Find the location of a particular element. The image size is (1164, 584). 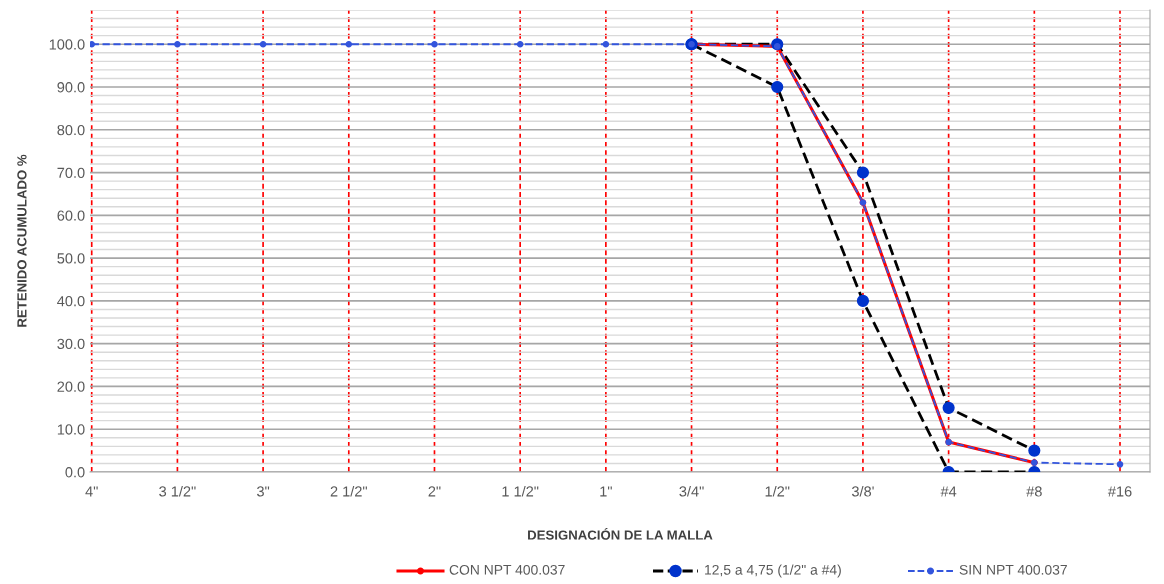

x-tick-label: #4 is located at coordinates (948, 491).